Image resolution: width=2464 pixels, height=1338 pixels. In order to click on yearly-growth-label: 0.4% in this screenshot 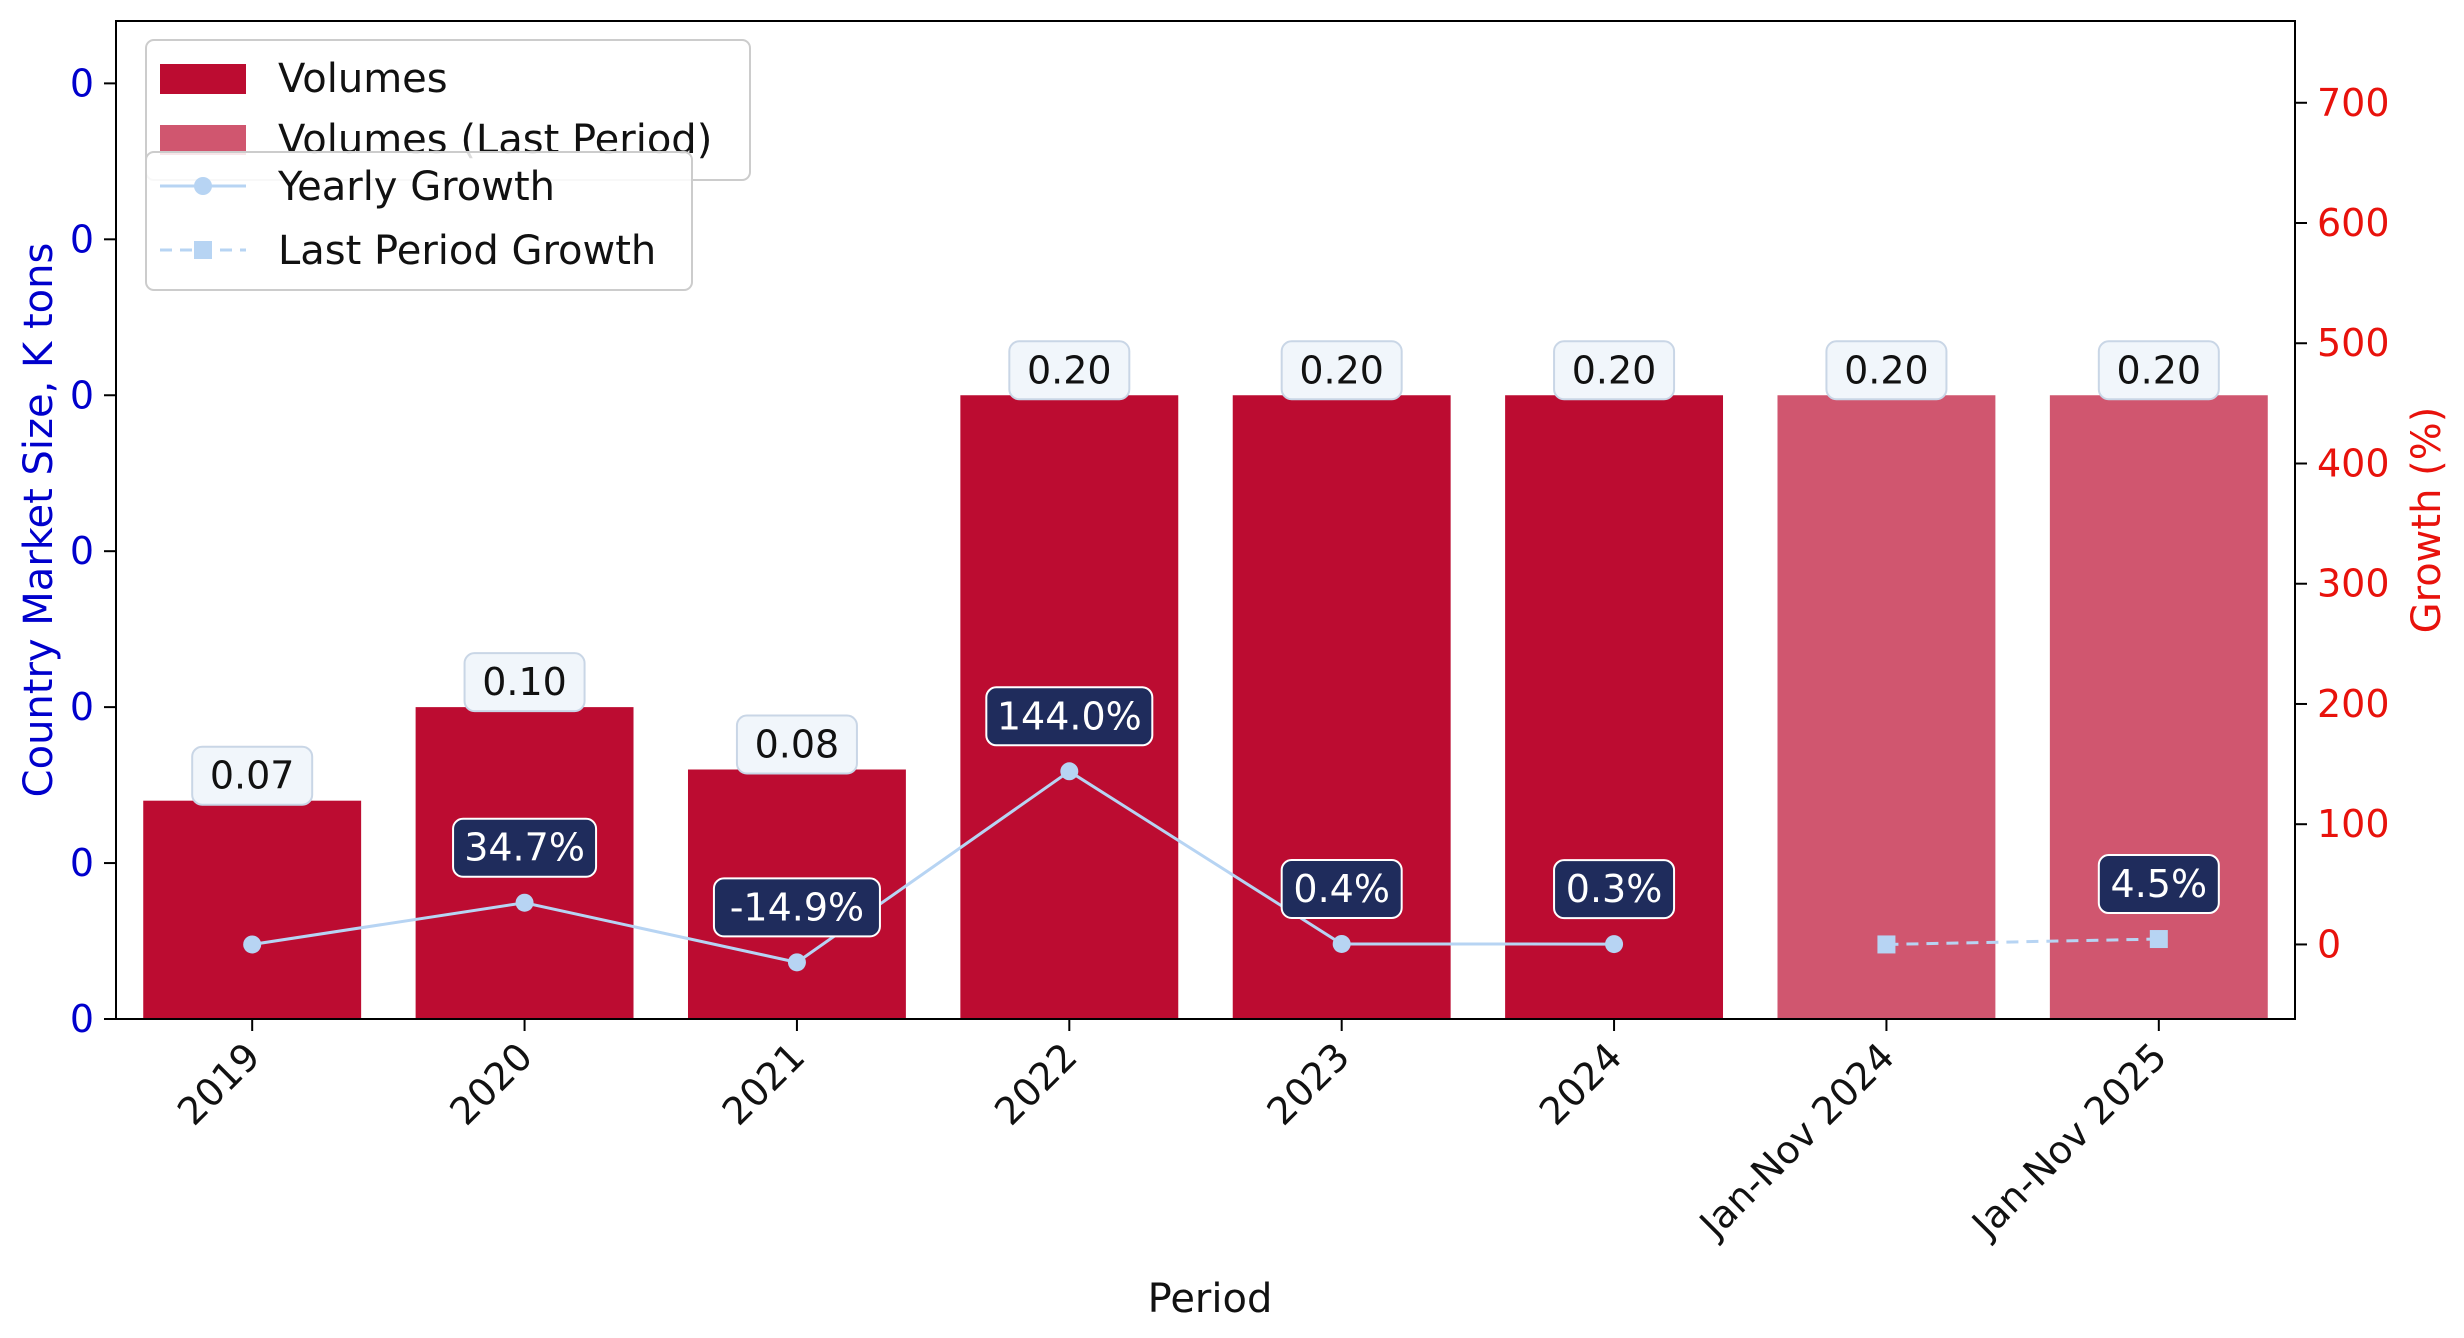, I will do `click(1341, 888)`.